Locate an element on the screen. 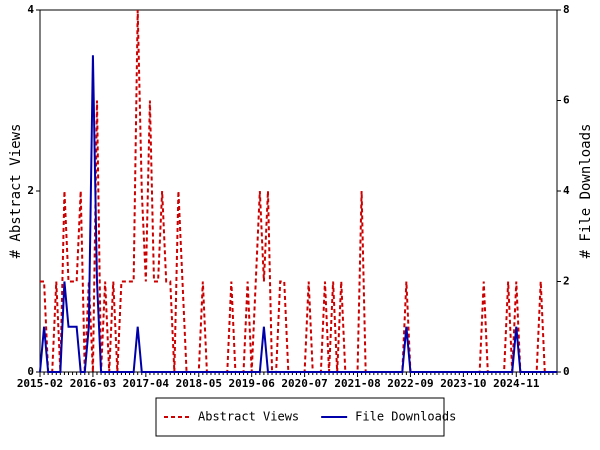  x-tick-label: 2023-10 is located at coordinates (463, 383).